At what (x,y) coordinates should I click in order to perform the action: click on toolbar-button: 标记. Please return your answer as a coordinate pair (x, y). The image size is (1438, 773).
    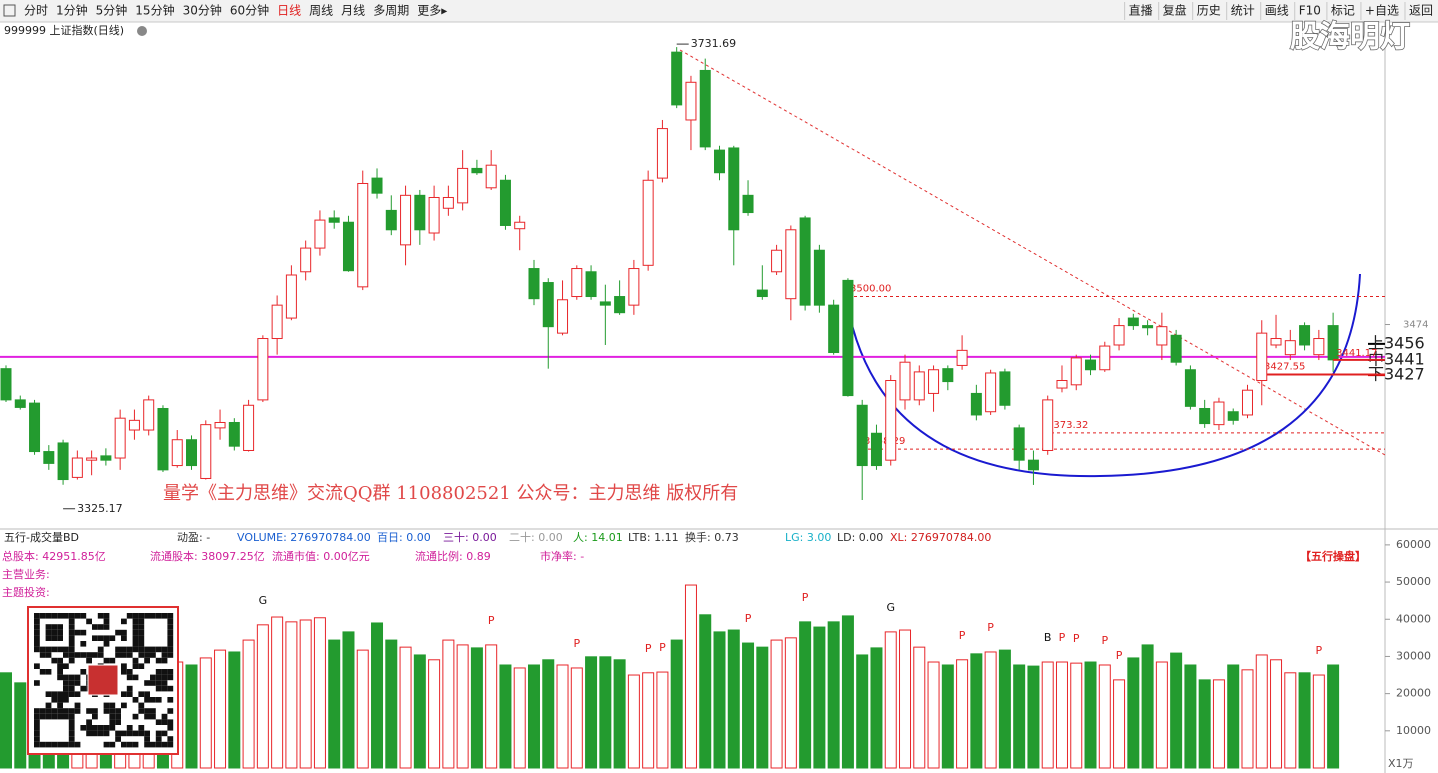
    Looking at the image, I should click on (1343, 11).